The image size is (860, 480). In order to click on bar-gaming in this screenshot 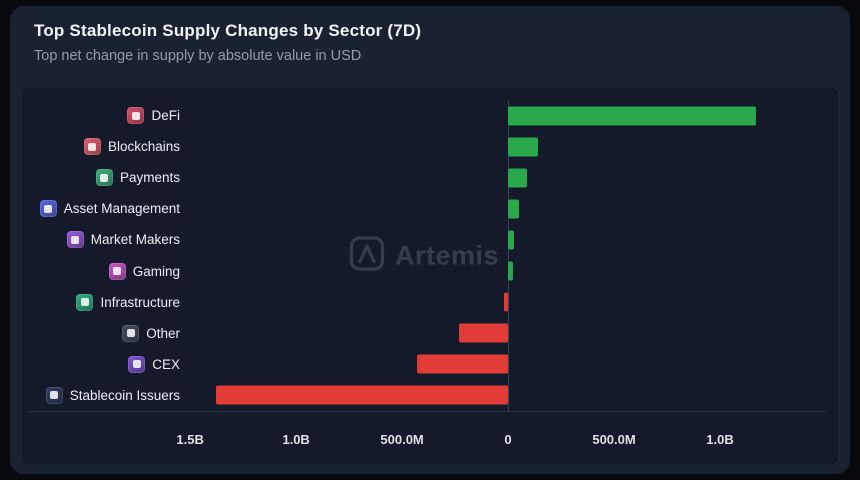, I will do `click(511, 271)`.